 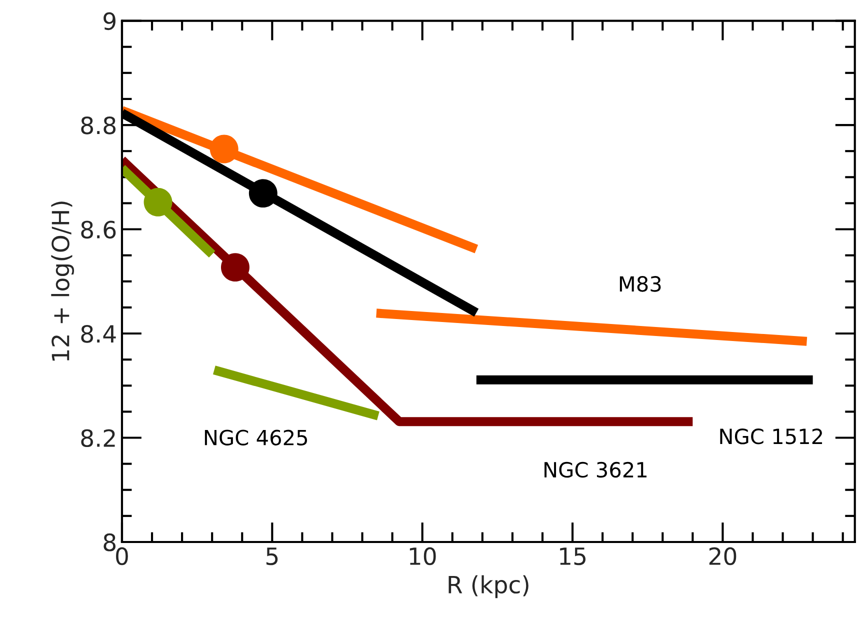 I want to click on series-label: NGC 4625, so click(x=255, y=438).